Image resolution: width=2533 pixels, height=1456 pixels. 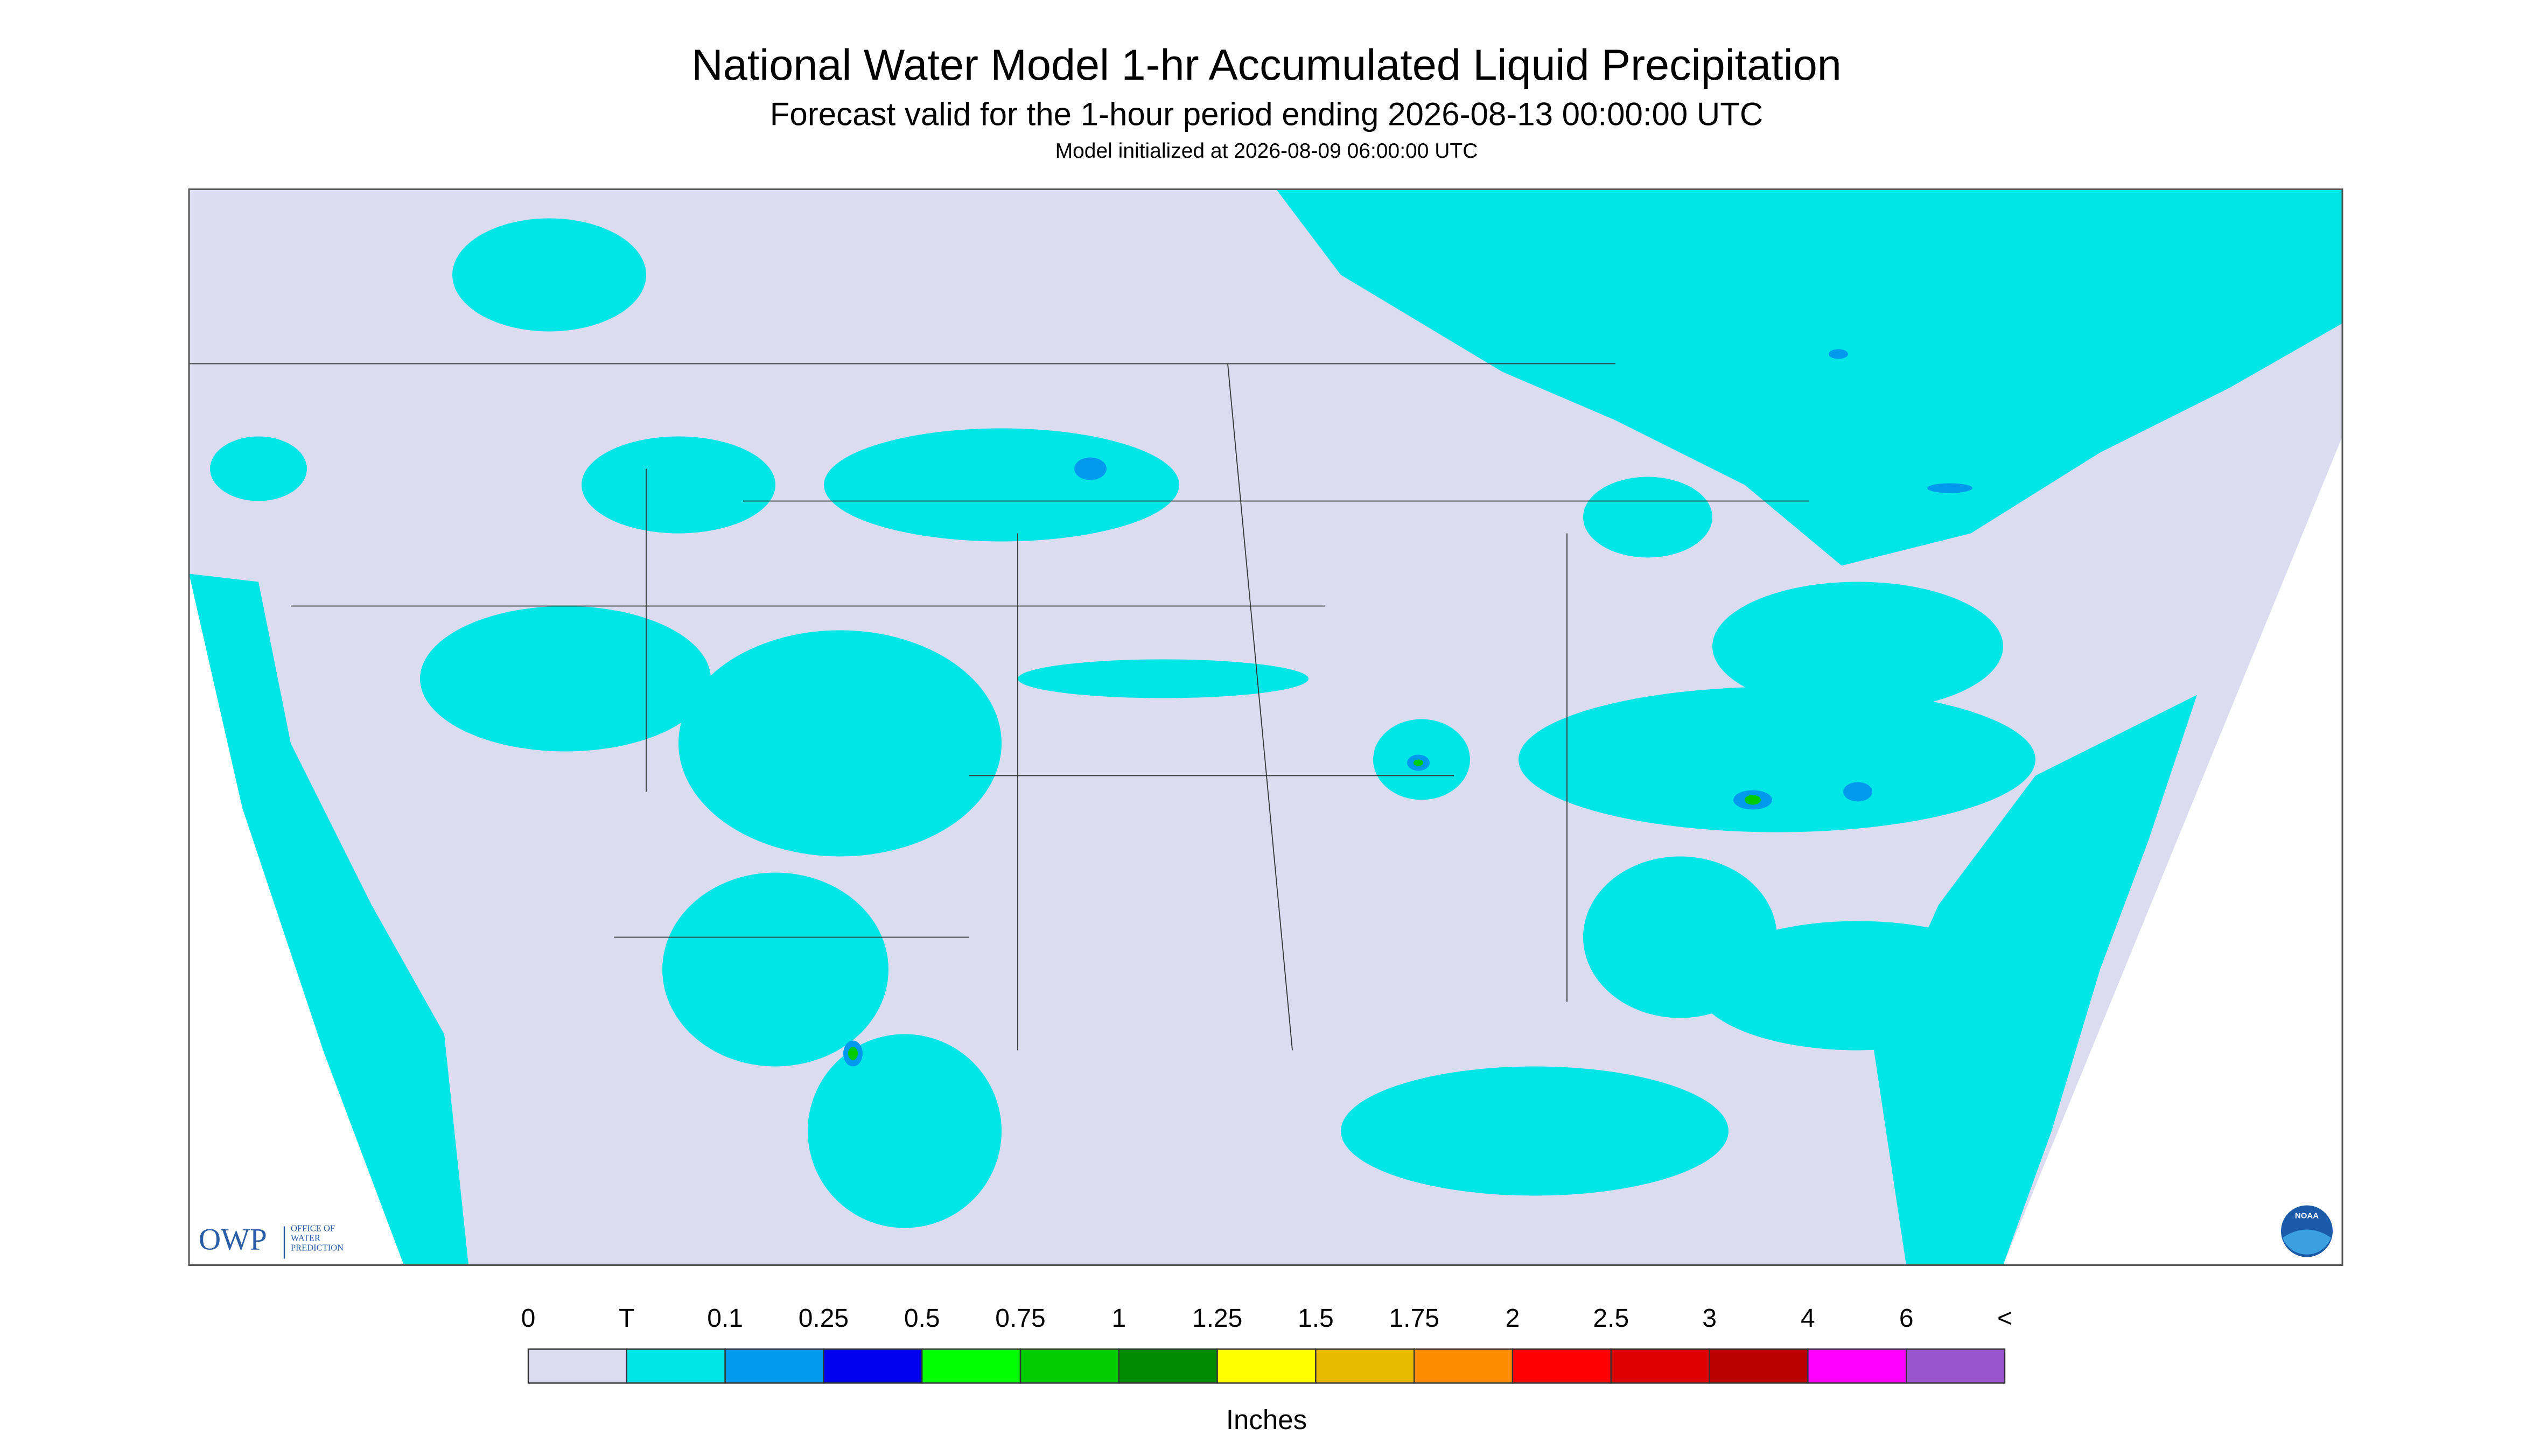 What do you see at coordinates (1611, 1318) in the screenshot?
I see `colorbar-label: 2.5` at bounding box center [1611, 1318].